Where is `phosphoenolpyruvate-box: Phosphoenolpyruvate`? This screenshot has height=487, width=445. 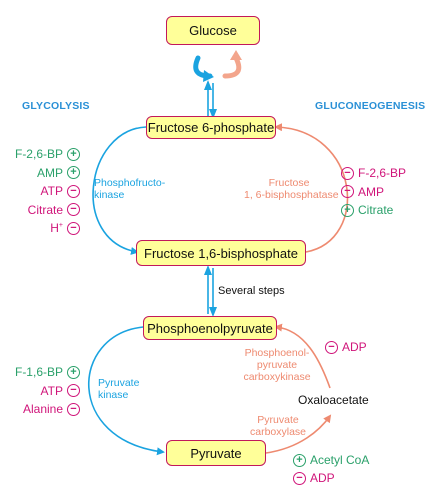
phosphoenolpyruvate-box: Phosphoenolpyruvate is located at coordinates (210, 328).